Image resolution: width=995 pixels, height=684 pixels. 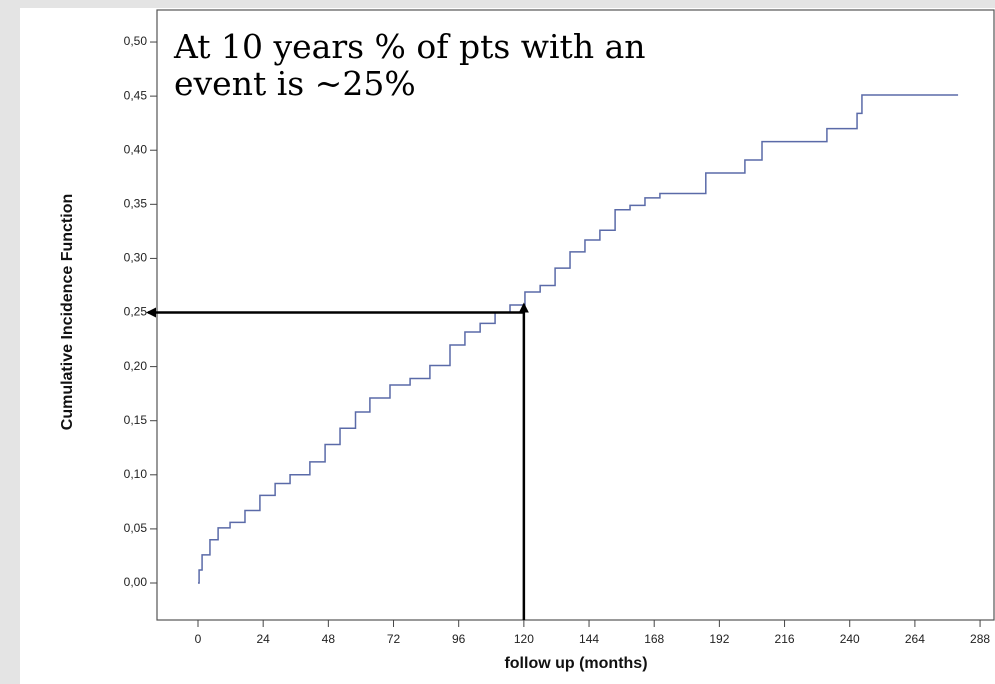 I want to click on x-tick-label: 240, so click(x=850, y=639).